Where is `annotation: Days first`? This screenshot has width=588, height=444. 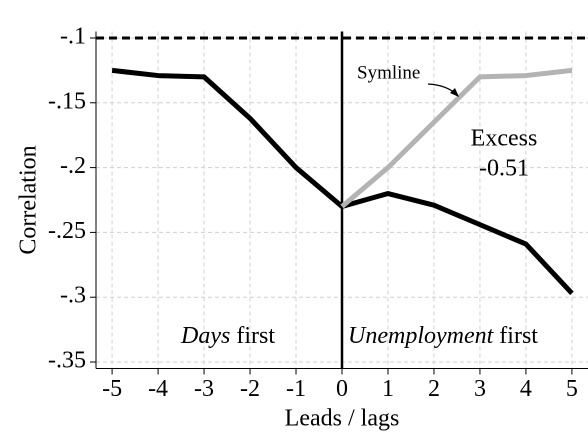 annotation: Days first is located at coordinates (227, 336).